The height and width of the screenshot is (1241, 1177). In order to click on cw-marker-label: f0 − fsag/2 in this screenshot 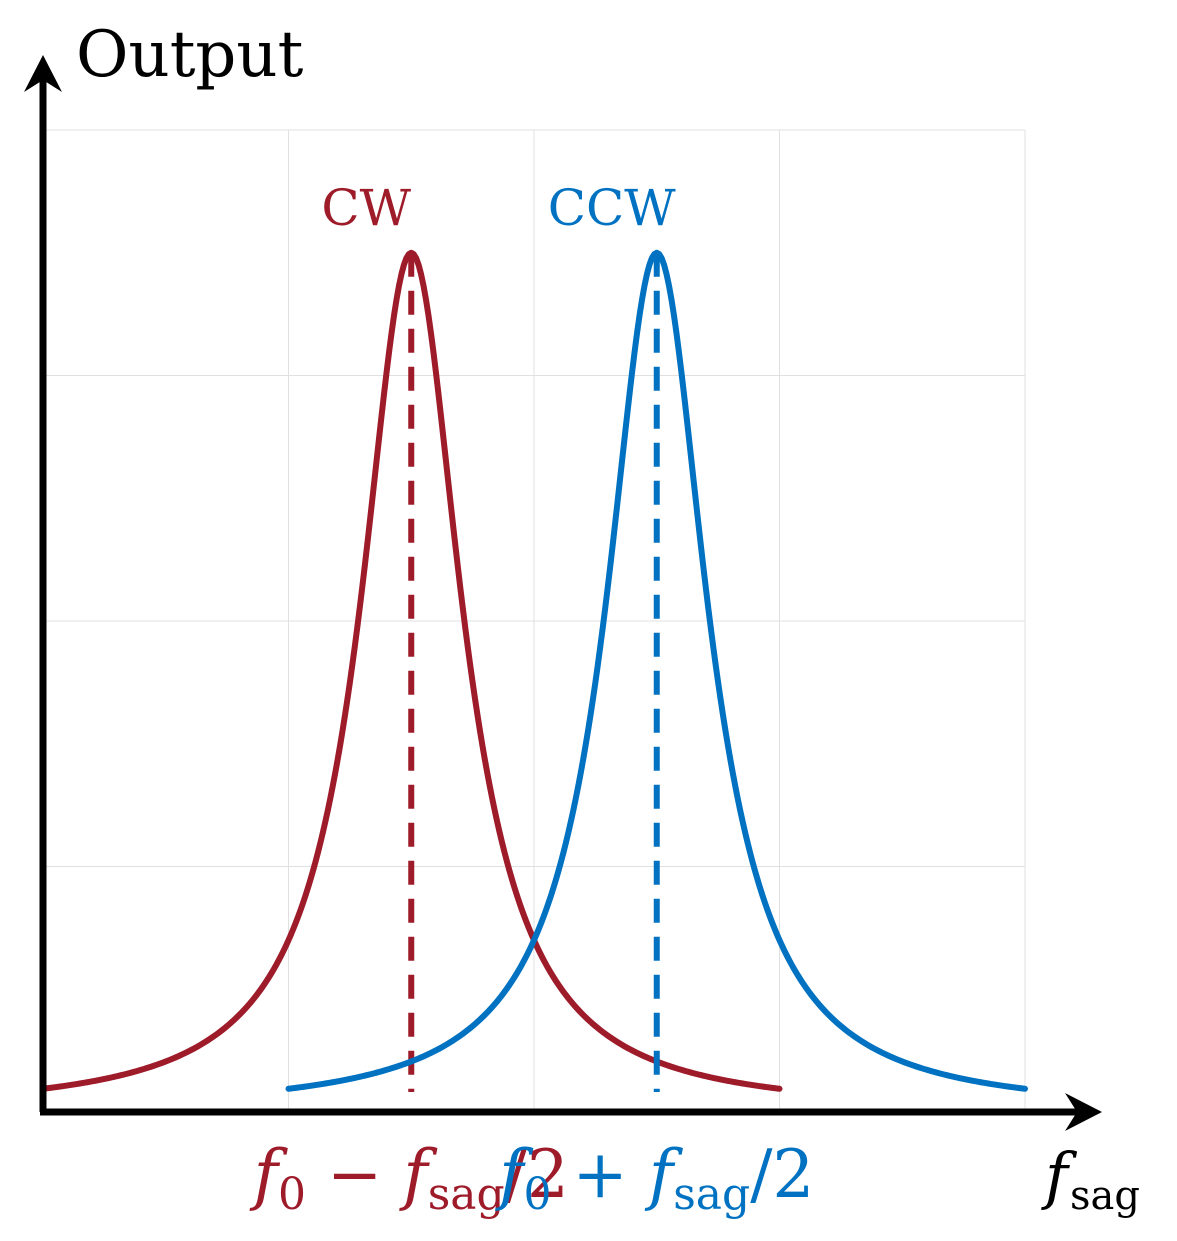, I will do `click(409, 1178)`.